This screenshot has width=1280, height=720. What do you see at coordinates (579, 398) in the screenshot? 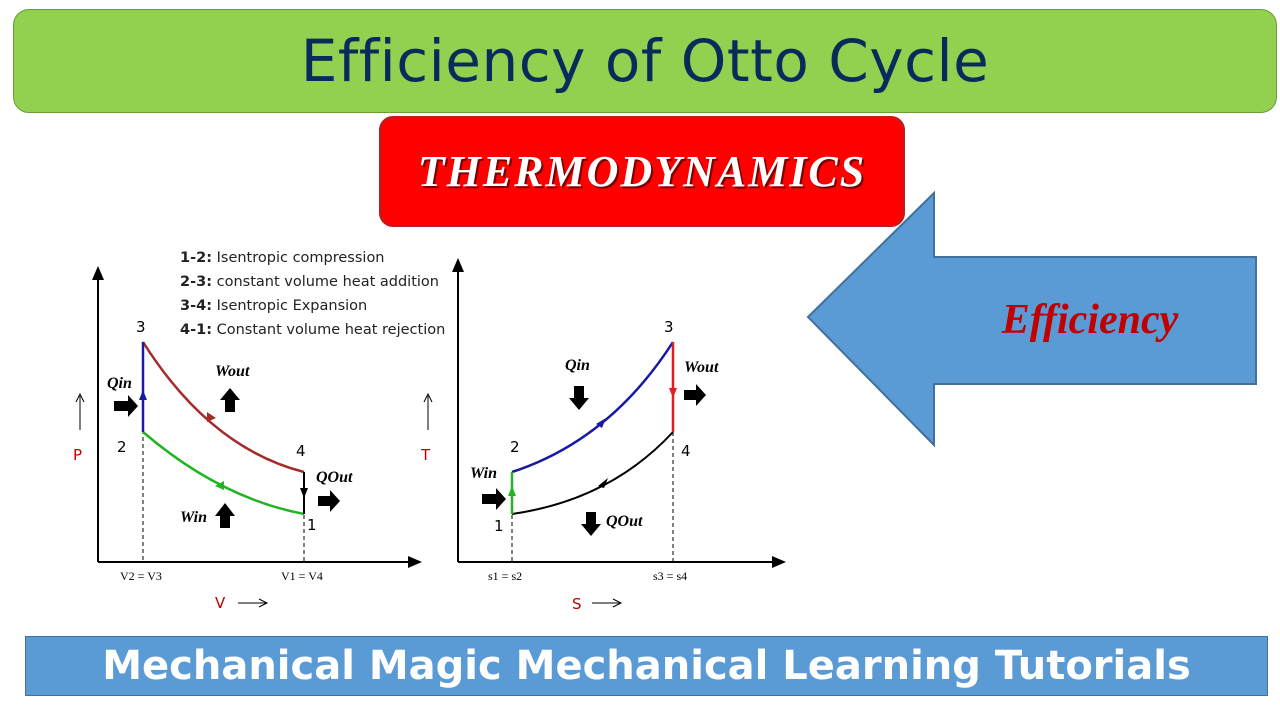
I see `ts-q-in-arrow` at bounding box center [579, 398].